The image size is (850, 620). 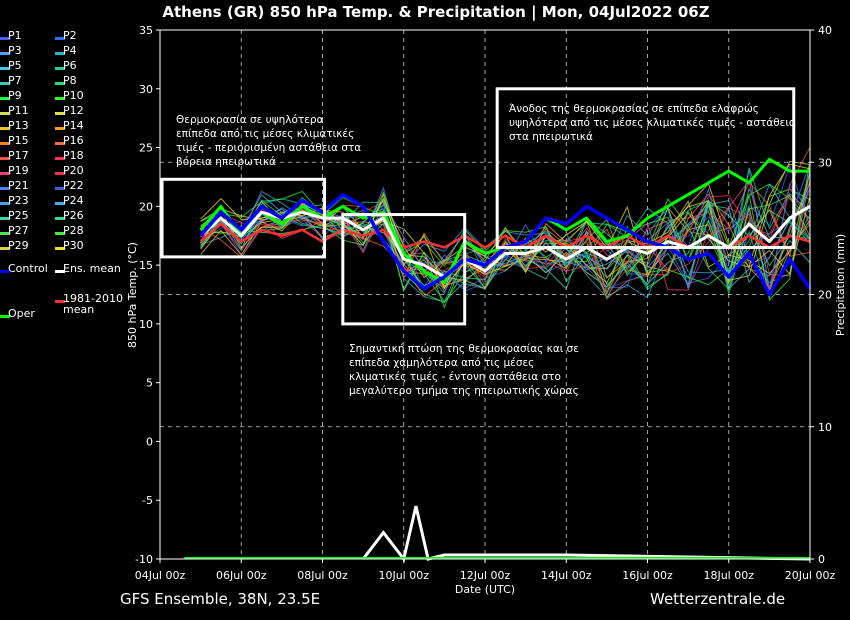 I want to click on y2-tick-label: 10, so click(x=825, y=427).